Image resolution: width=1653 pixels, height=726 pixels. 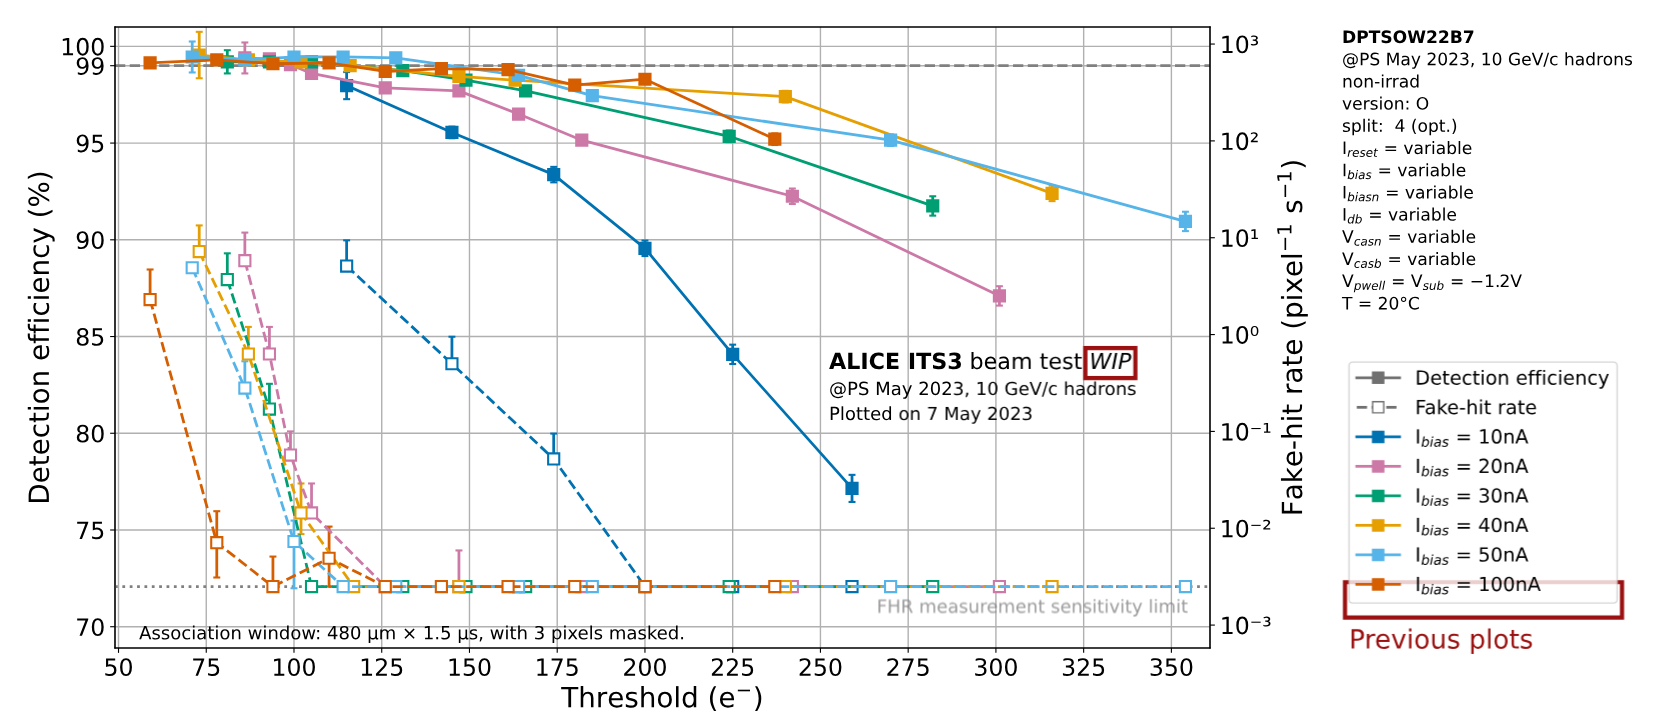 I want to click on text: I$_{db}$ = variable, so click(x=1400, y=215).